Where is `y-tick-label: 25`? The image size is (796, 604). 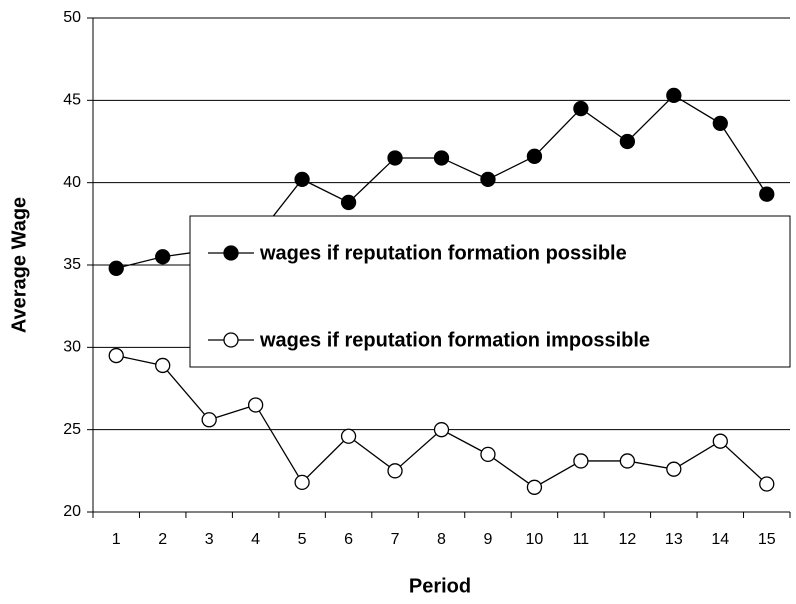 y-tick-label: 25 is located at coordinates (72, 429).